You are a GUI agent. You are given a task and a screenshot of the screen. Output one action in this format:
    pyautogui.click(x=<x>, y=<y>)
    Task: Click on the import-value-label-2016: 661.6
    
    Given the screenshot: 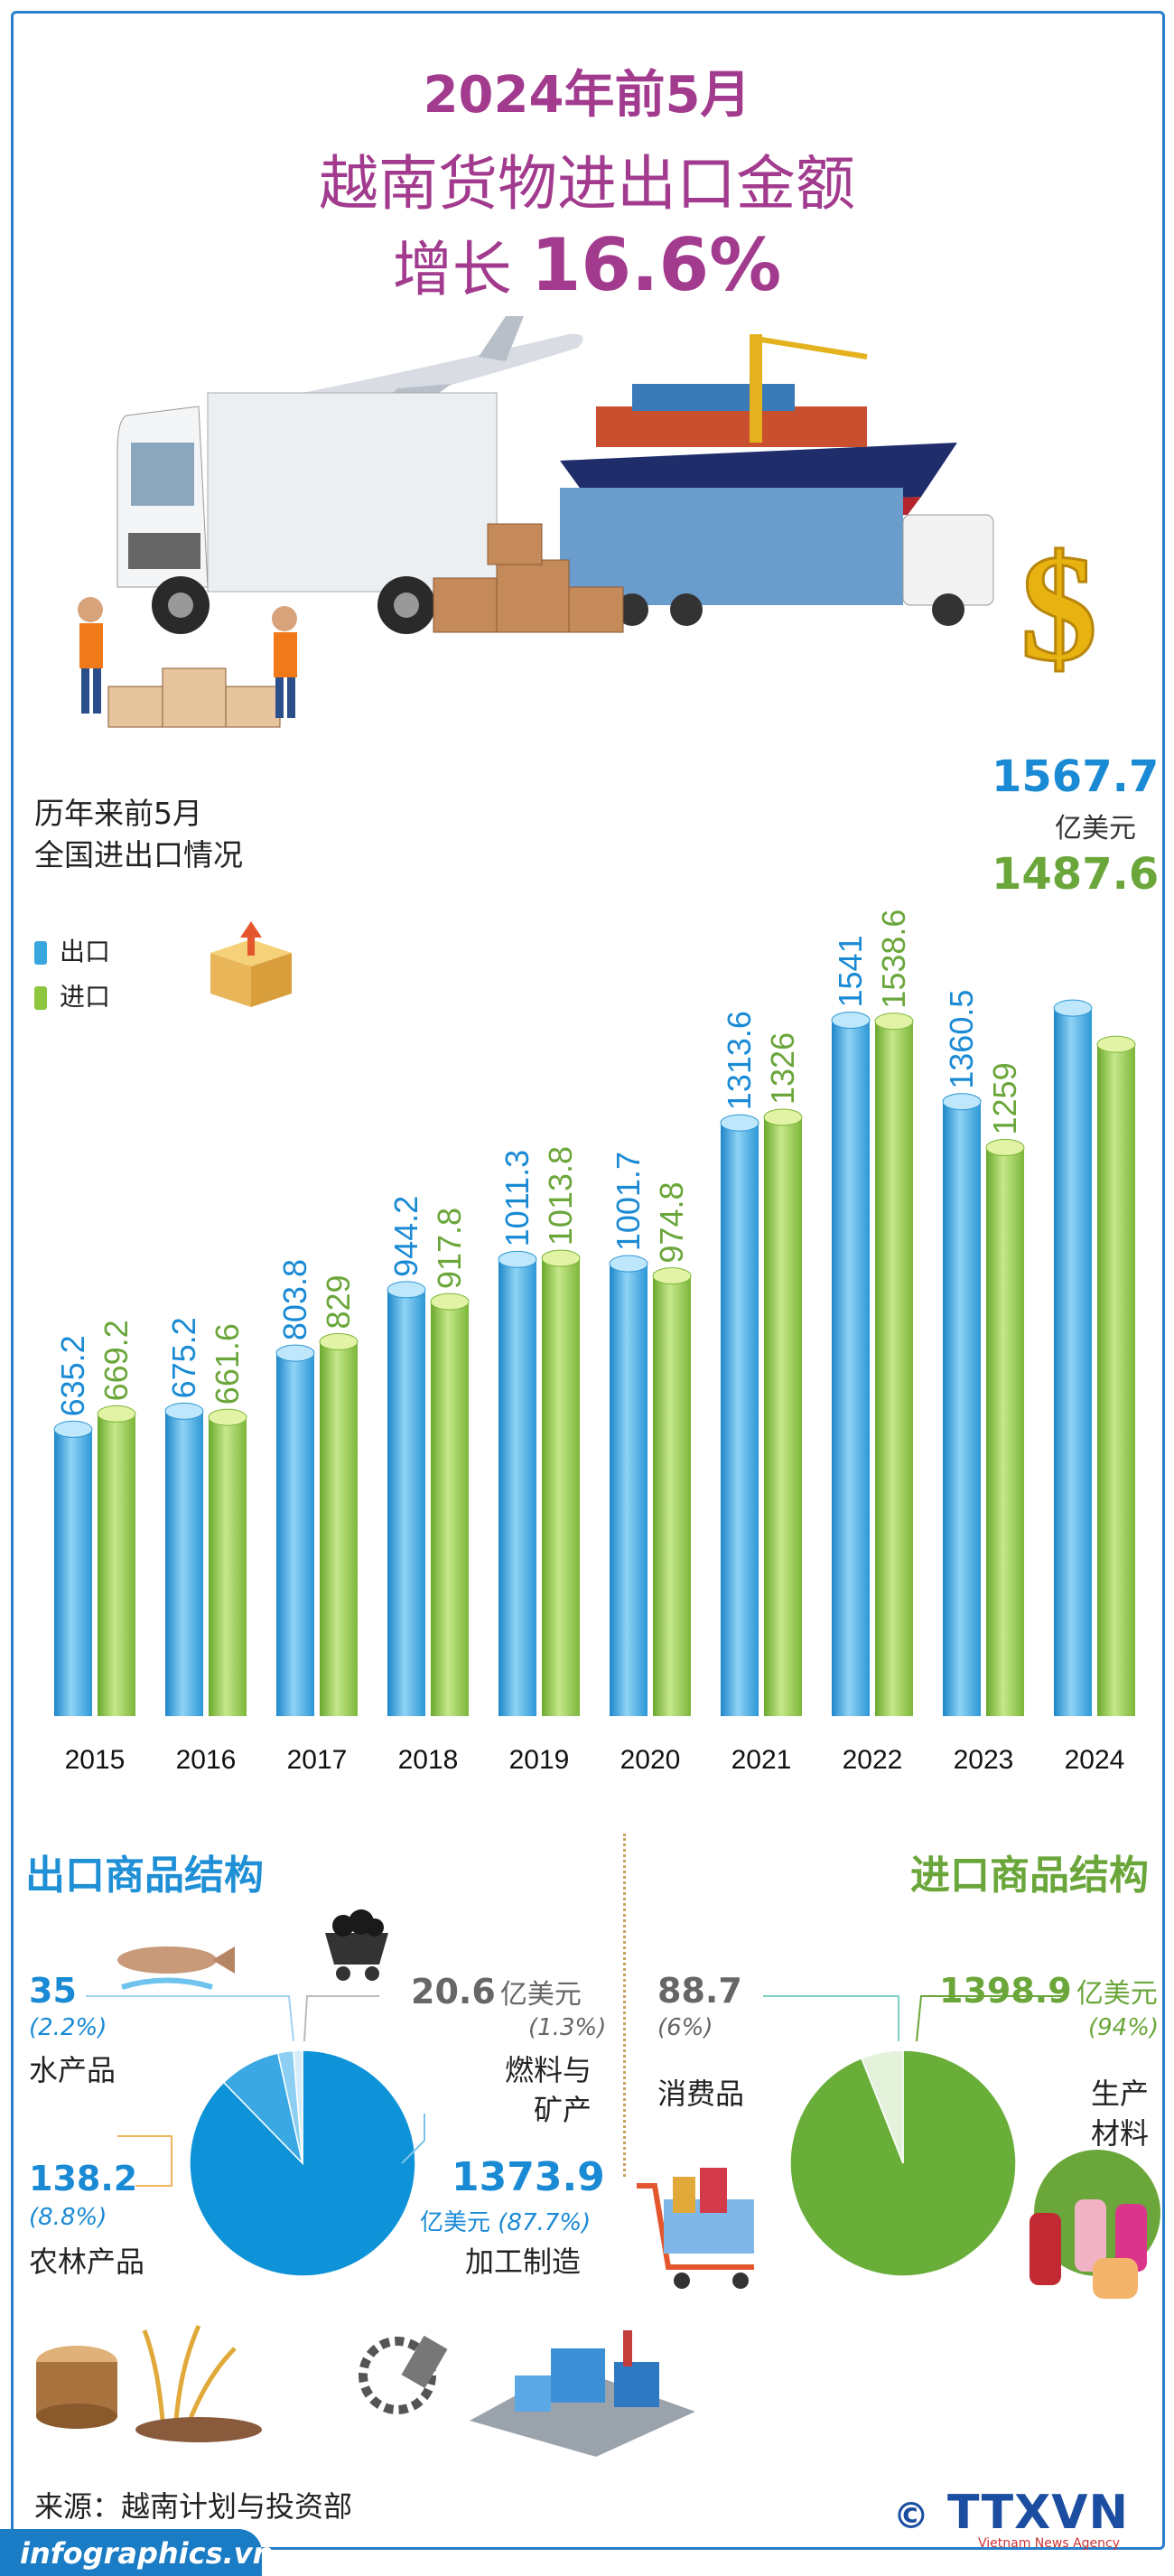 What is the action you would take?
    pyautogui.click(x=227, y=1364)
    